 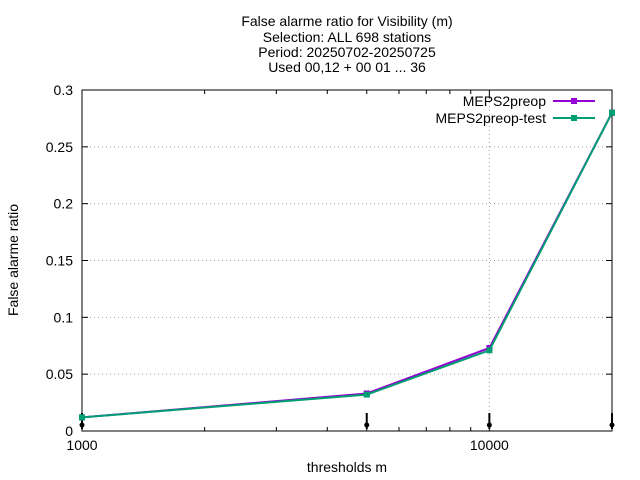 I want to click on y-tick-label: 0.2, so click(x=64, y=204).